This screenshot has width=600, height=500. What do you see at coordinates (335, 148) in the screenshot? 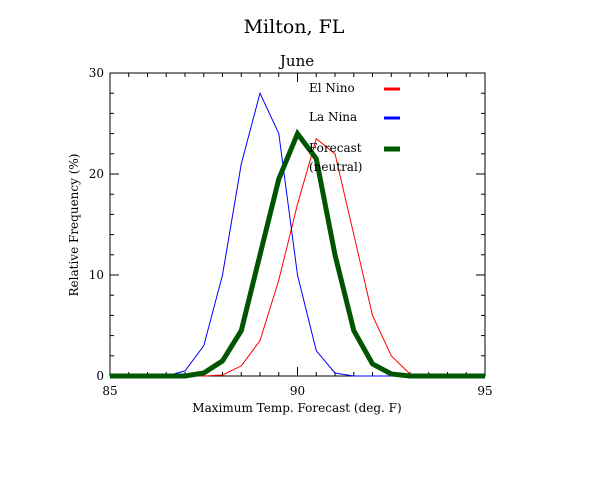
I see `legend-label: Forecast` at bounding box center [335, 148].